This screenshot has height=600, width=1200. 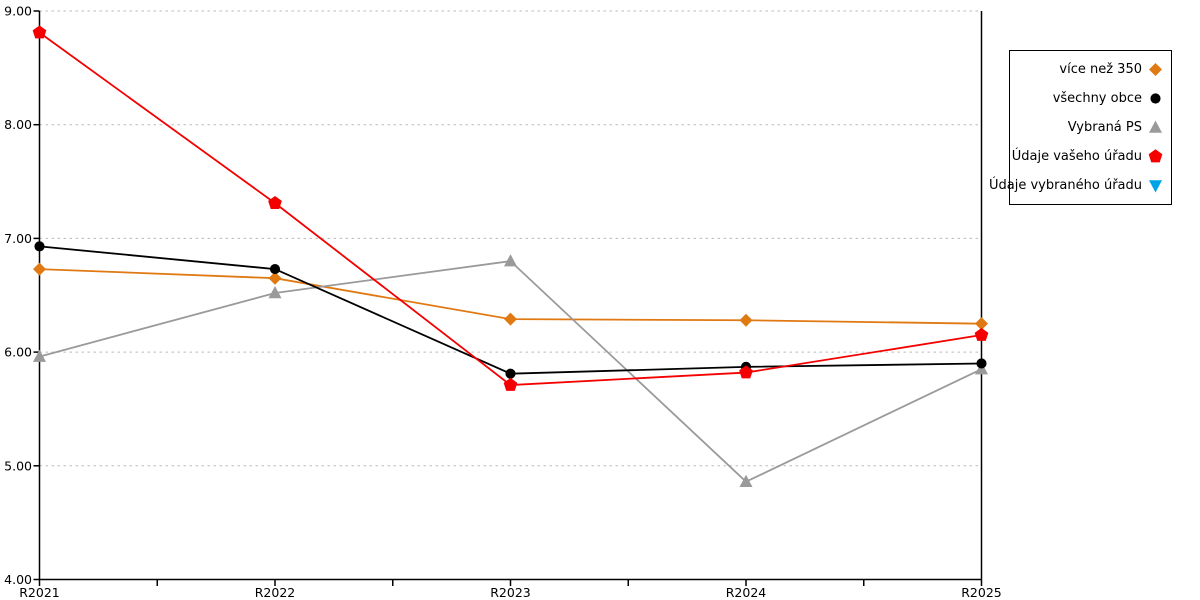 I want to click on legend-item: všechny obce, so click(x=1089, y=98).